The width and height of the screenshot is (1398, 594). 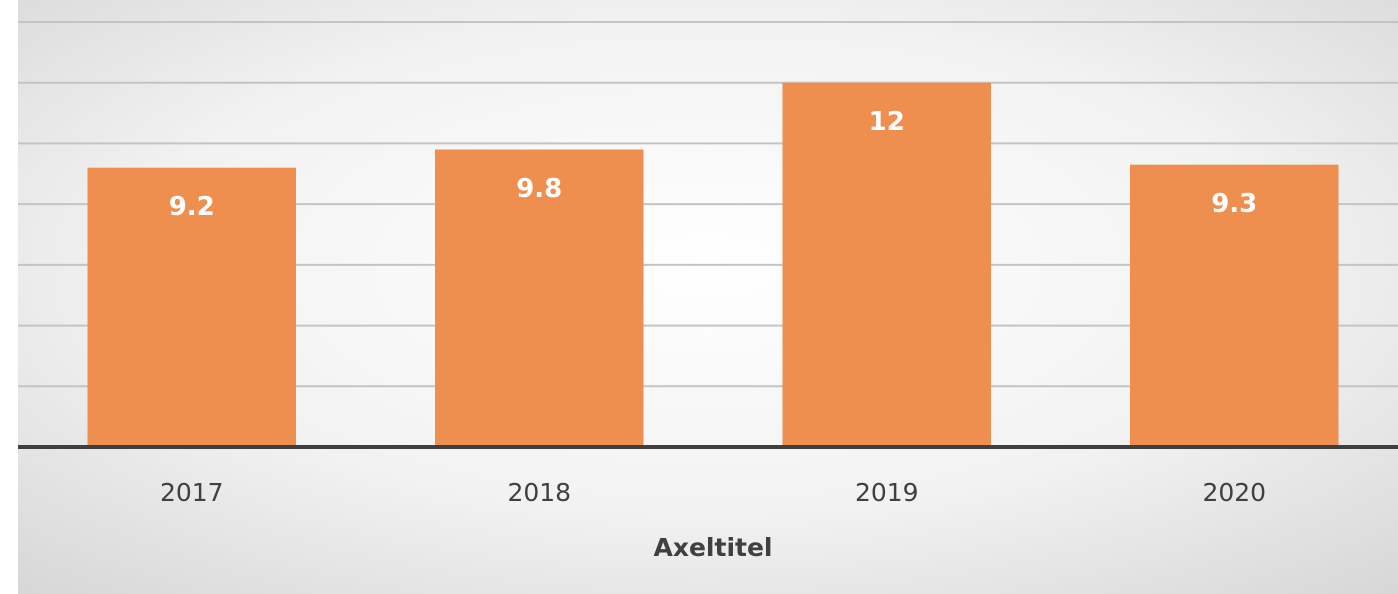 What do you see at coordinates (887, 122) in the screenshot?
I see `data-label: 12` at bounding box center [887, 122].